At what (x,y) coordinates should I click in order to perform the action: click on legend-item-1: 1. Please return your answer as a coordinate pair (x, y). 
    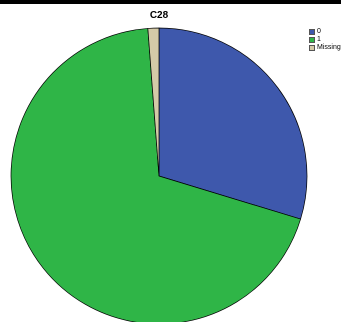
    Looking at the image, I should click on (325, 40).